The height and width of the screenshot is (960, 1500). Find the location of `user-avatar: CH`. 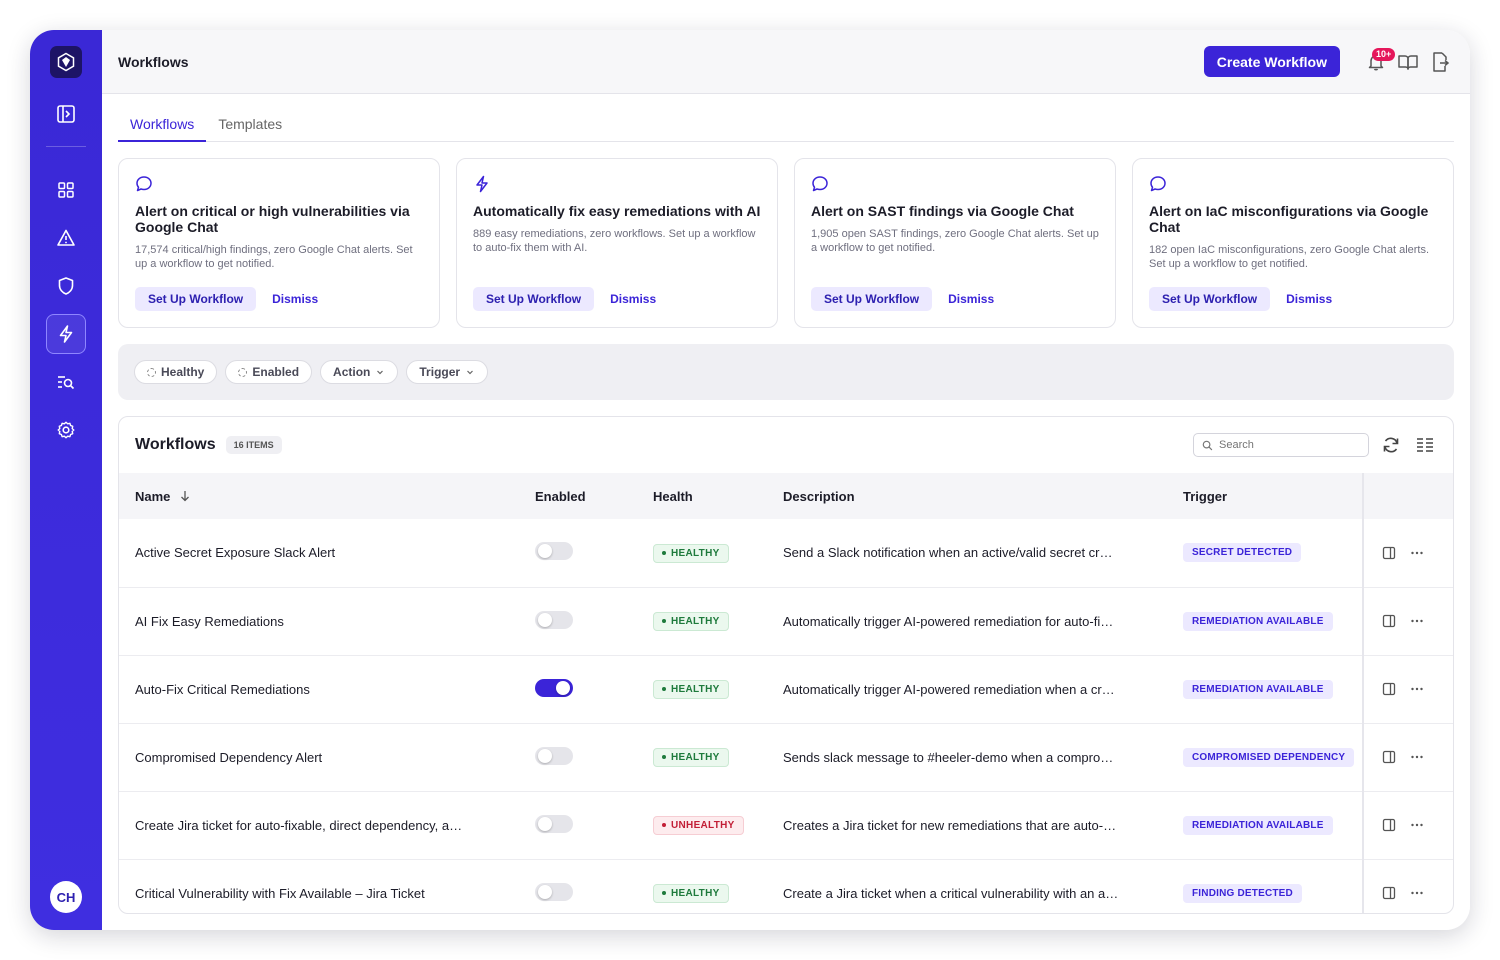

user-avatar: CH is located at coordinates (66, 897).